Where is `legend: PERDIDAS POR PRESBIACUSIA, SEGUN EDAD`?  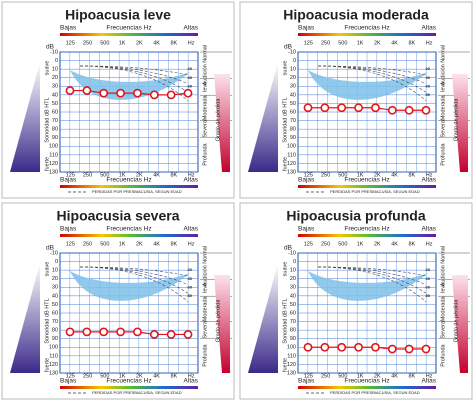 legend: PERDIDAS POR PRESBIACUSIA, SEGUN EDAD is located at coordinates (137, 392).